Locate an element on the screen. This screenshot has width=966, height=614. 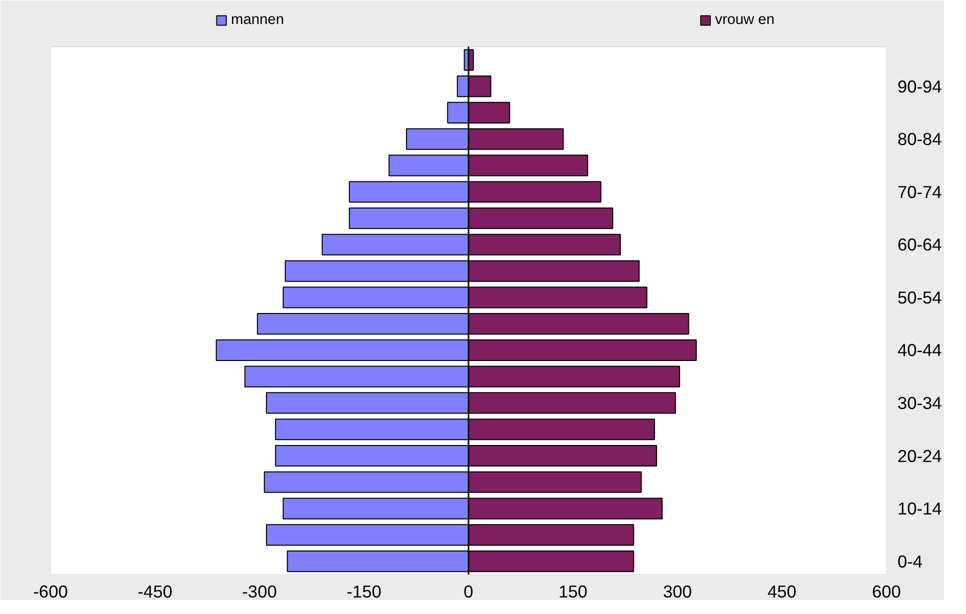
y-tick-label: 80-84 is located at coordinates (920, 139).